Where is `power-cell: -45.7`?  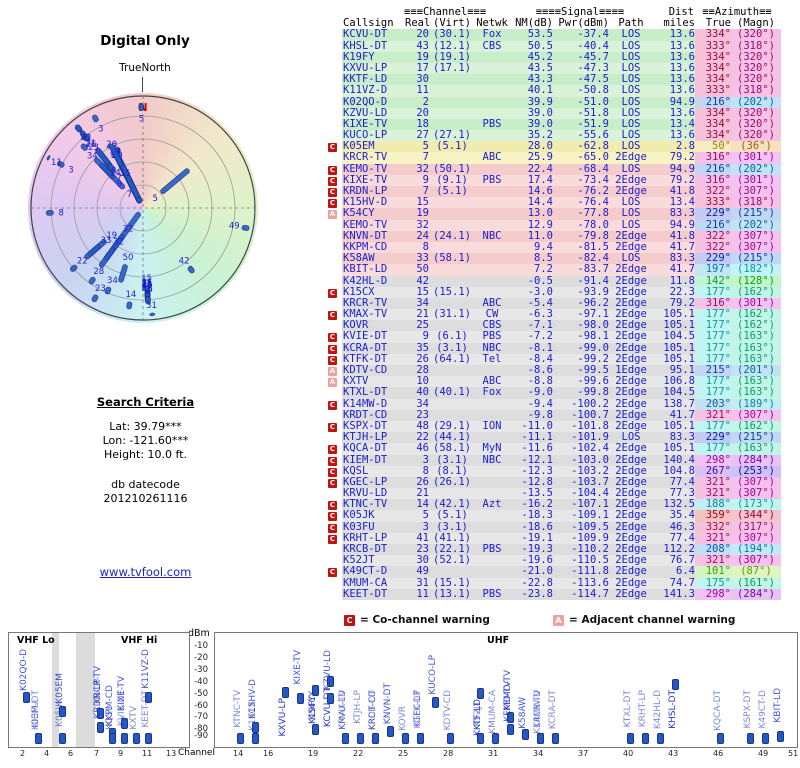 power-cell: -45.7 is located at coordinates (581, 57).